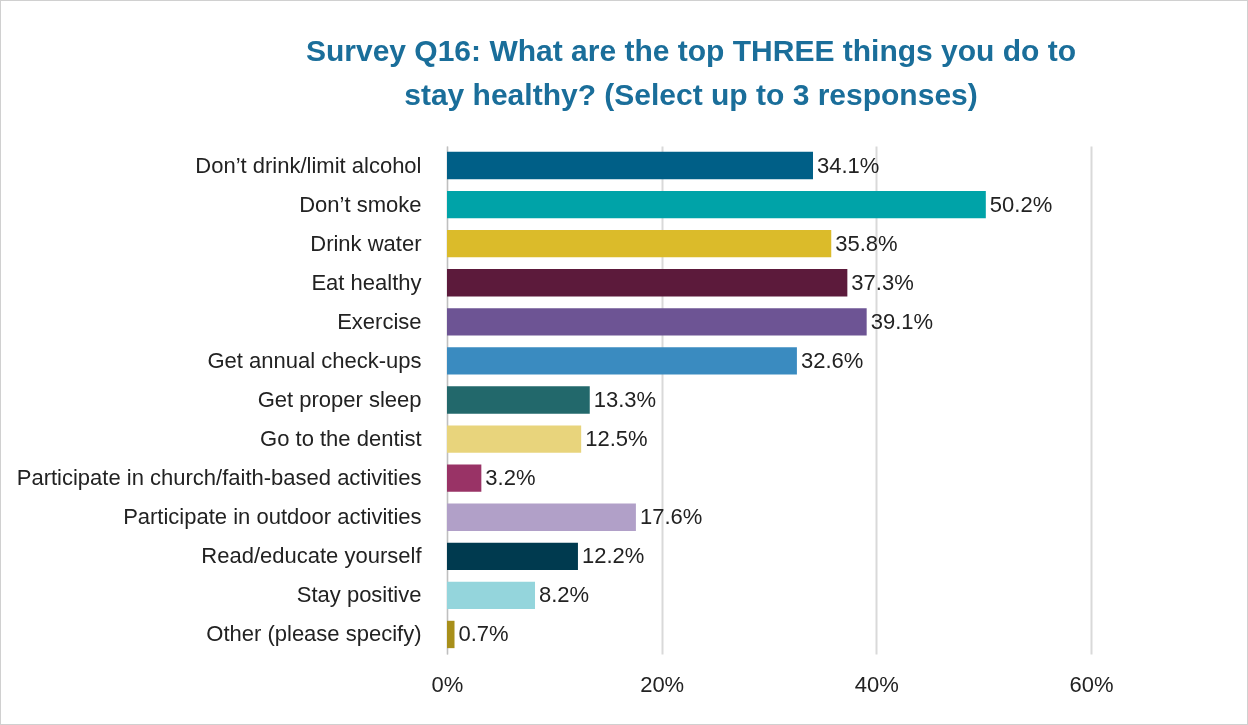 This screenshot has height=725, width=1248. I want to click on y-tick-label: Get proper sleep, so click(339, 399).